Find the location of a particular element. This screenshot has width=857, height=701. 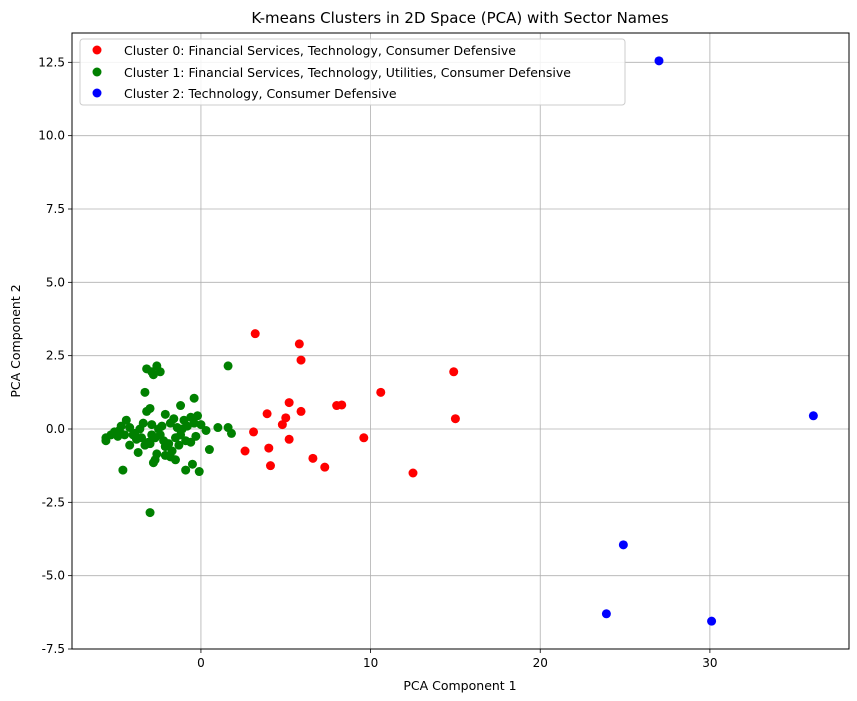

y-axis-label: PCA Component 2 is located at coordinates (15, 340).